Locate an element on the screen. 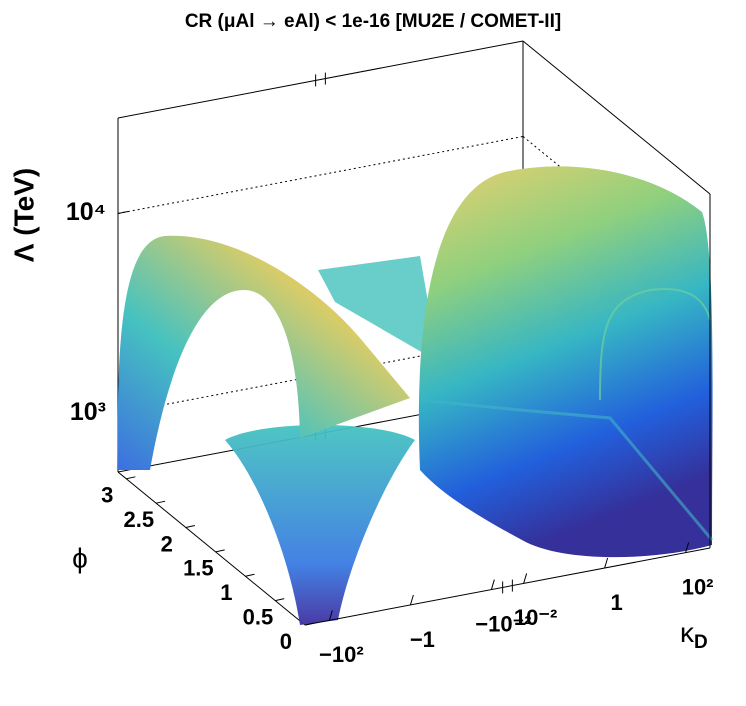  x-tick-label: 10⁻² is located at coordinates (535, 617).